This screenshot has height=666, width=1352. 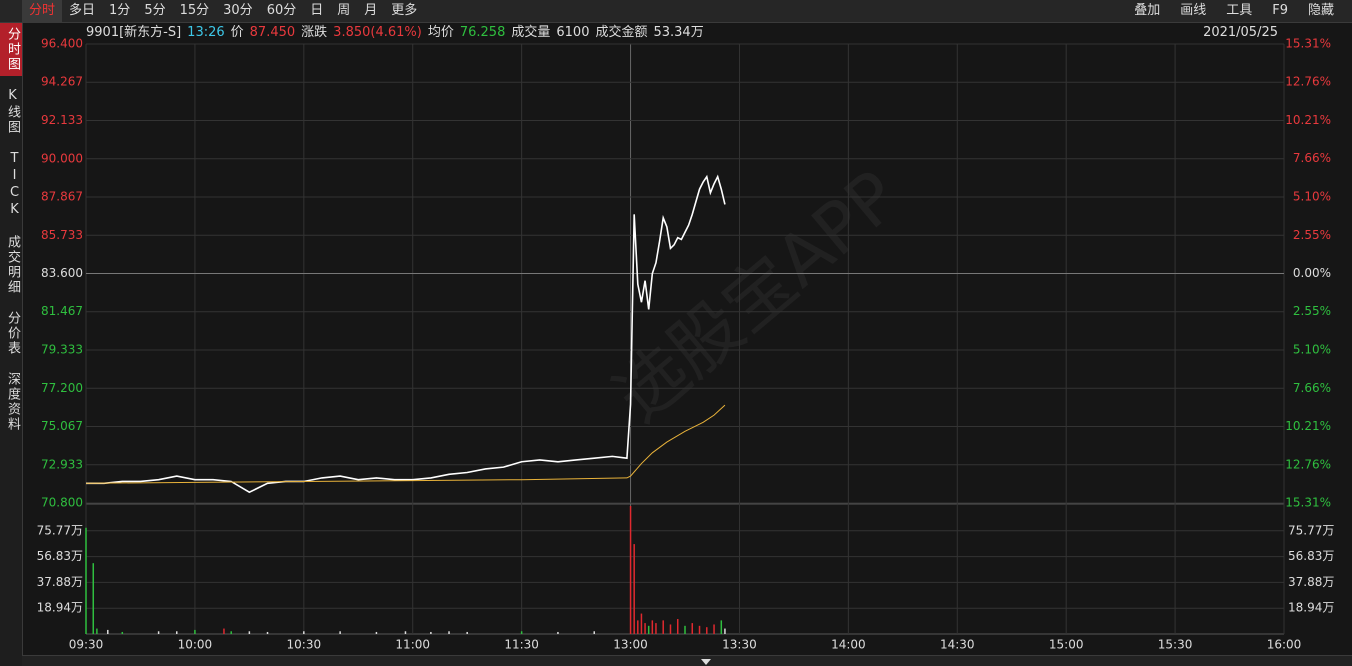 I want to click on volume-label: 成交量, so click(x=531, y=32).